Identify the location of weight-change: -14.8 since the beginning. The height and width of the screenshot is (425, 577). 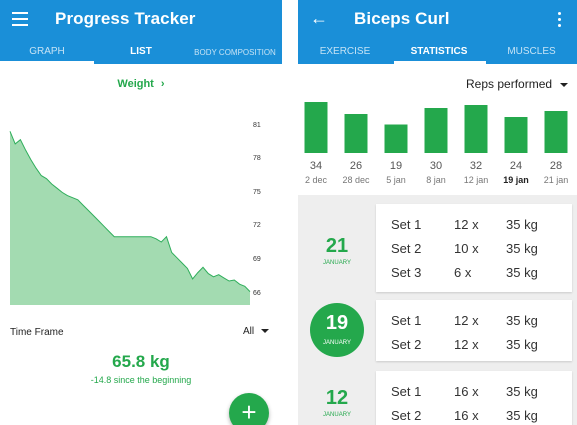
(141, 380).